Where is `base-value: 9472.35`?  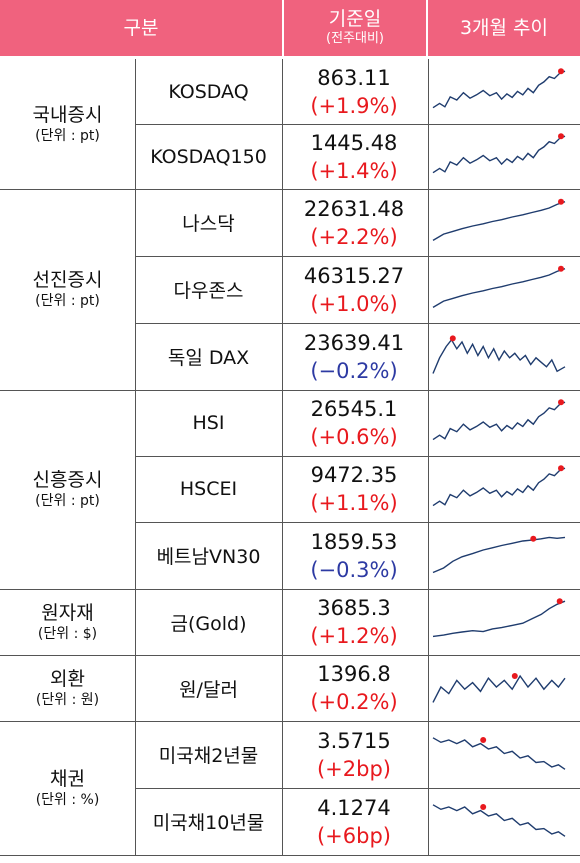 base-value: 9472.35 is located at coordinates (354, 475).